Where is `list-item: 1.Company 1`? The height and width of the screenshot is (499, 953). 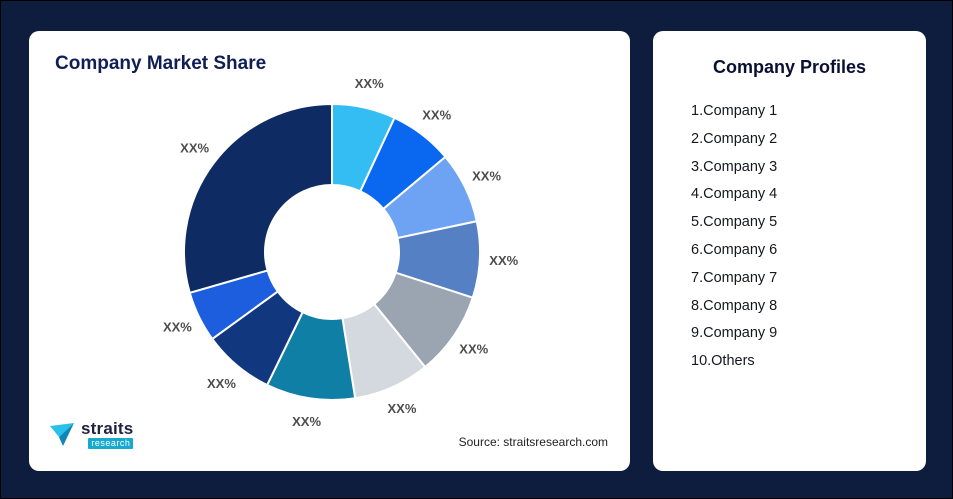 list-item: 1.Company 1 is located at coordinates (734, 111).